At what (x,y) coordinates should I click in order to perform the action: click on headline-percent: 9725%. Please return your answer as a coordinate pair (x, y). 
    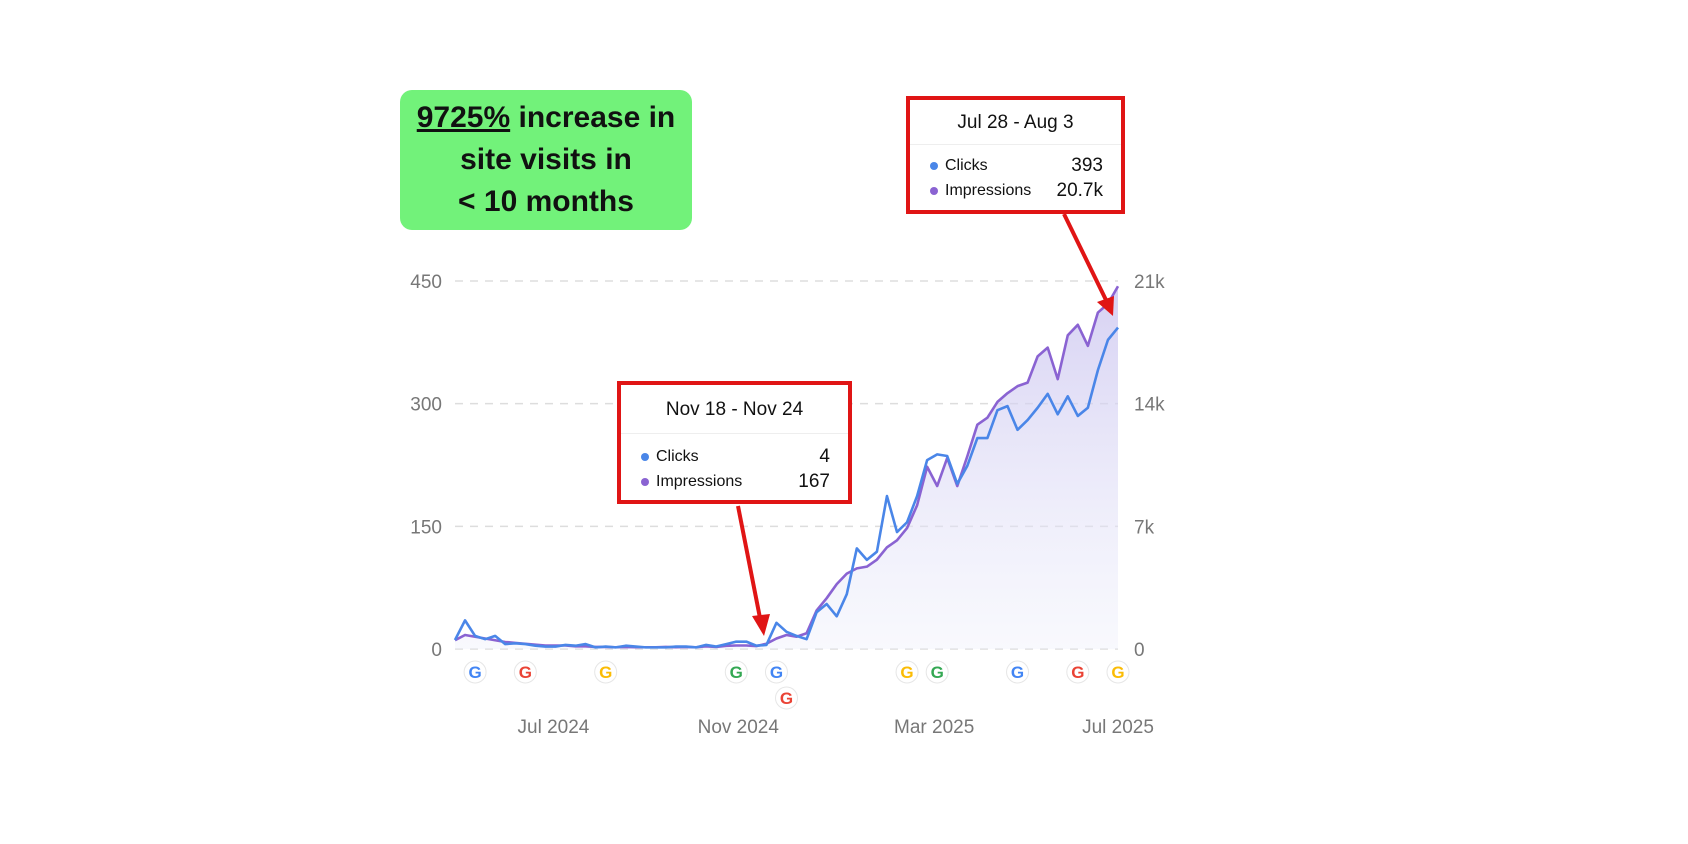
    Looking at the image, I should click on (463, 117).